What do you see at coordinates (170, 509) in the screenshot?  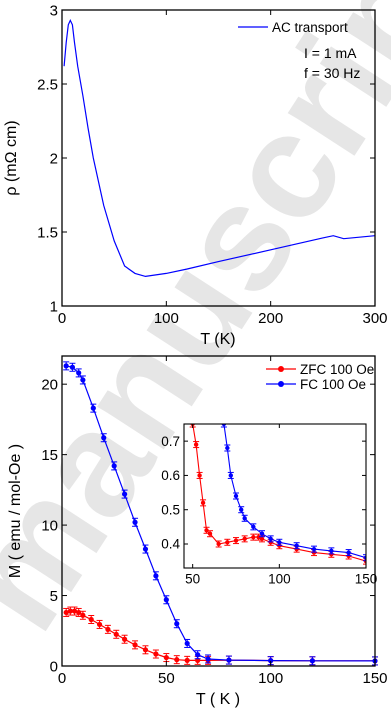 I see `inset-y-tick-label: 0.5` at bounding box center [170, 509].